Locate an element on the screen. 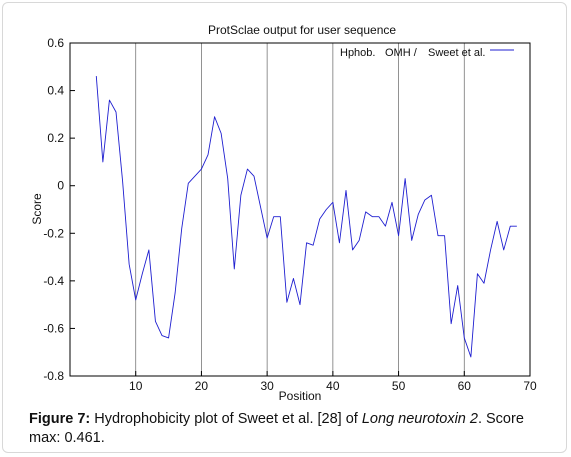 The image size is (571, 457). x-axis-label: Position is located at coordinates (300, 396).